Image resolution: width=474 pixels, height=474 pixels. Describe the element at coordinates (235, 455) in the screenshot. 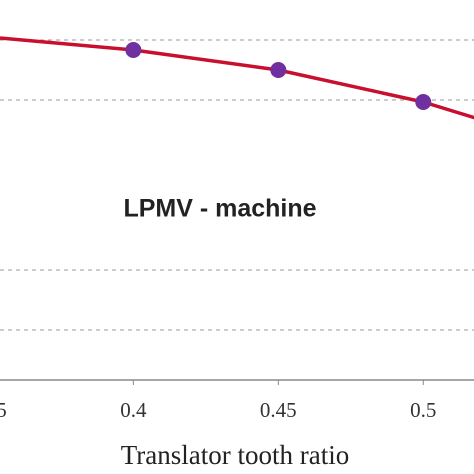

I see `x-axis-label: Translator tooth ratio` at that location.